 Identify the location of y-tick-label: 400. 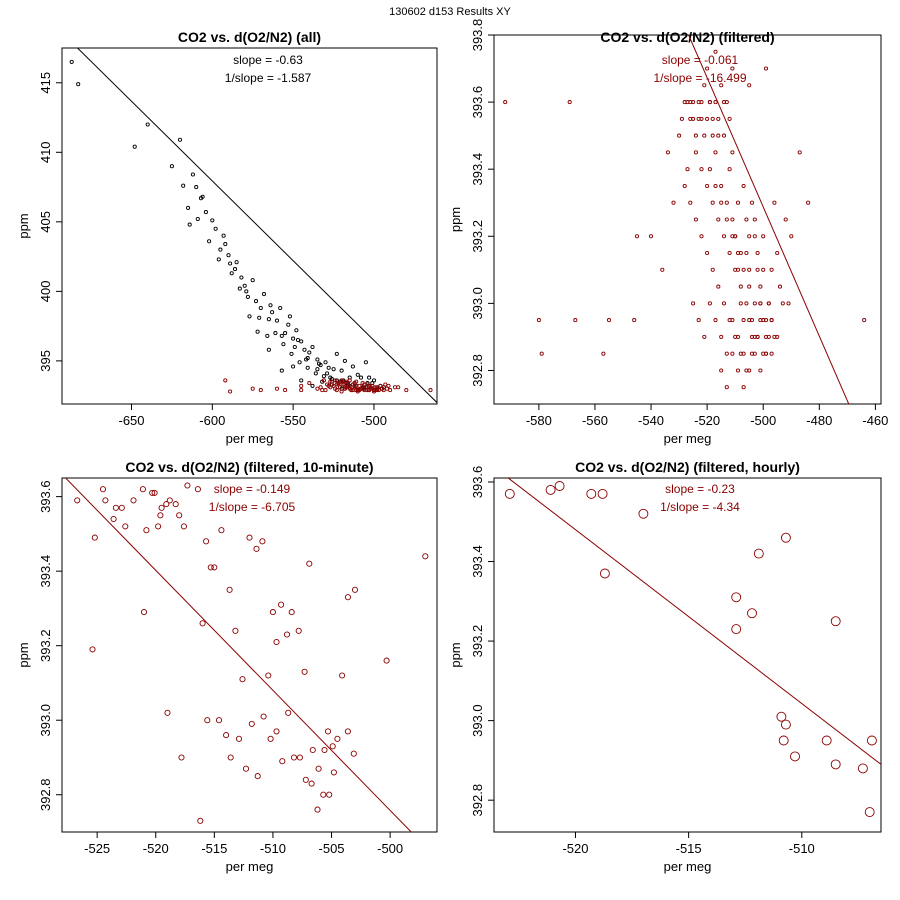
(45, 292).